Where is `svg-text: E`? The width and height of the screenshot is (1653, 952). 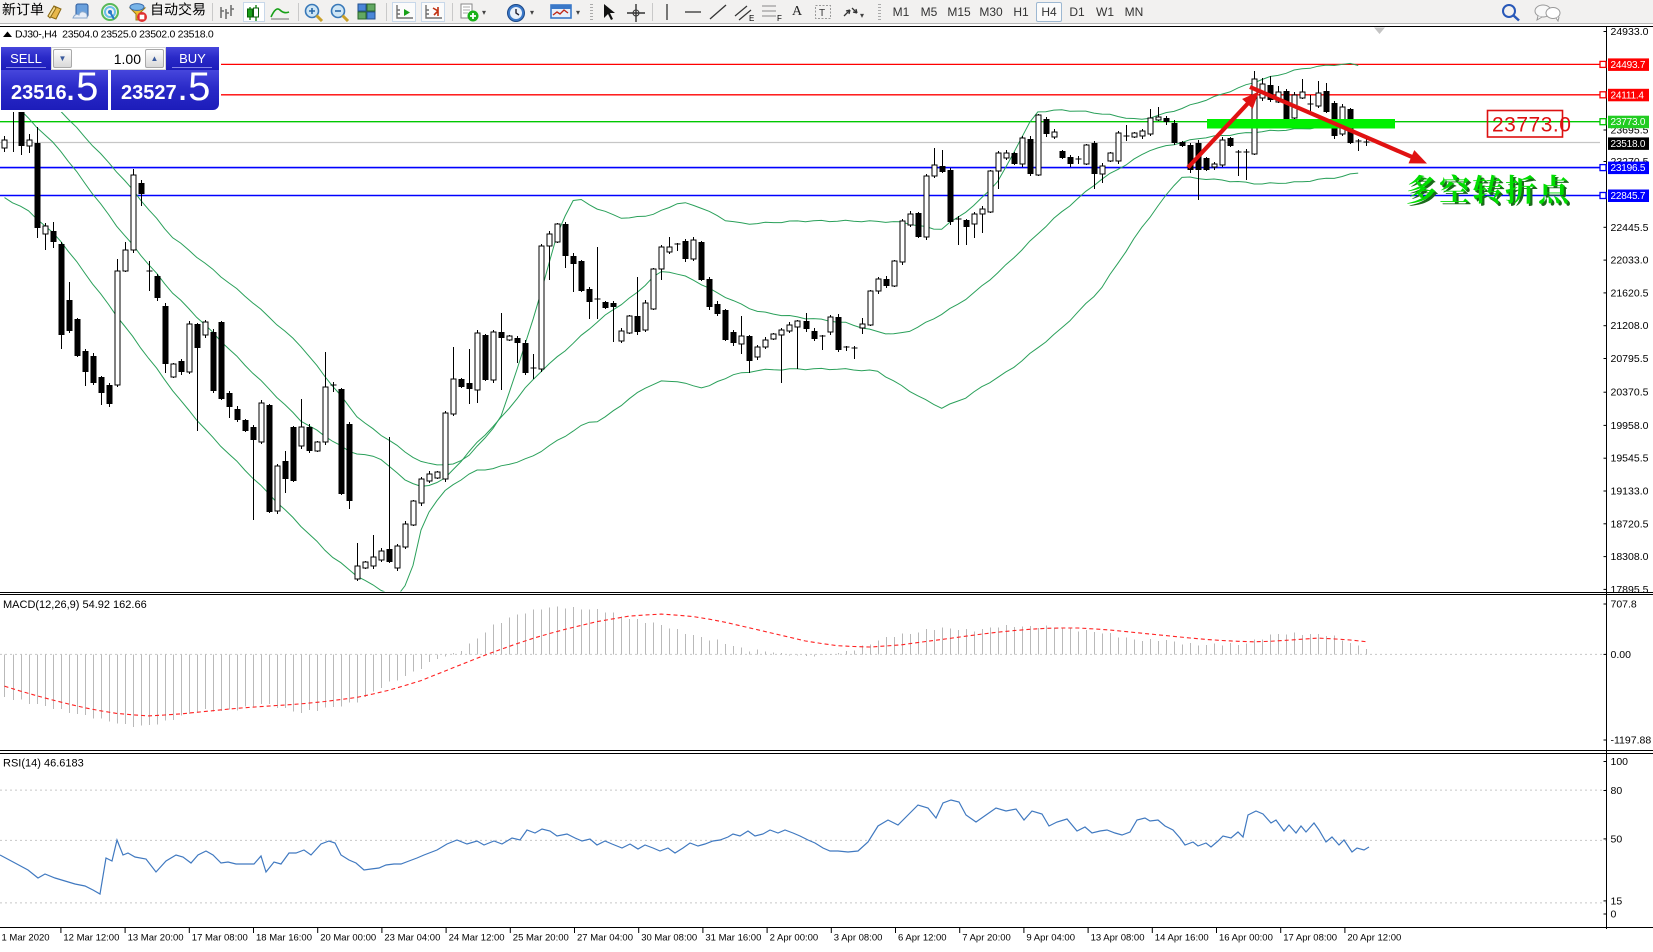 svg-text: E is located at coordinates (751, 18).